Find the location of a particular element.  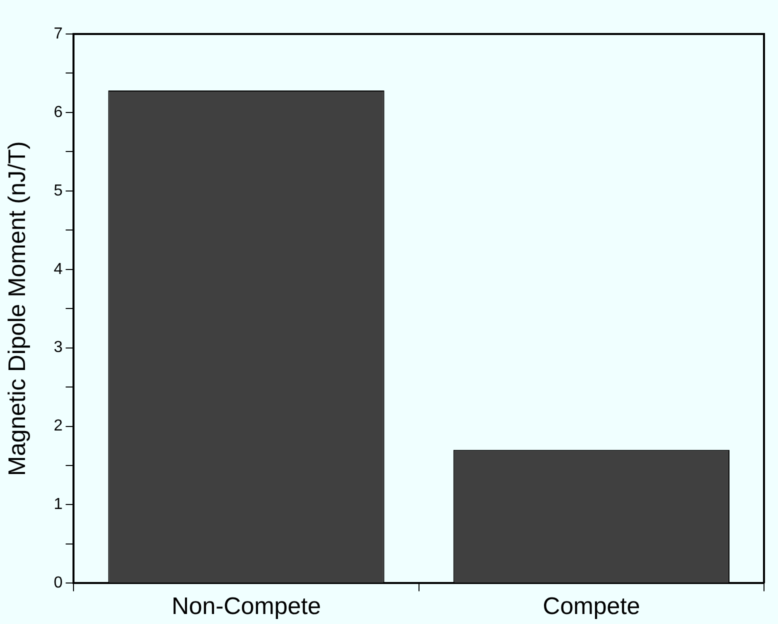

y-tick-label: 6 is located at coordinates (58, 112).